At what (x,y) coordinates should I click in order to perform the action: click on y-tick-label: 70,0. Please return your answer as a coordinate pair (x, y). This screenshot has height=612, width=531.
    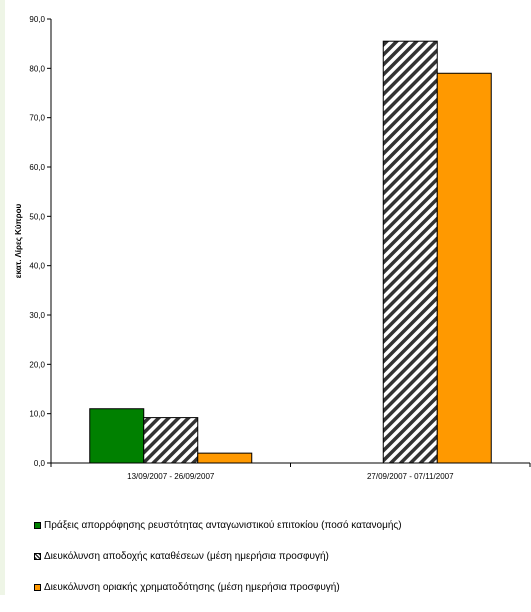
    Looking at the image, I should click on (37, 118).